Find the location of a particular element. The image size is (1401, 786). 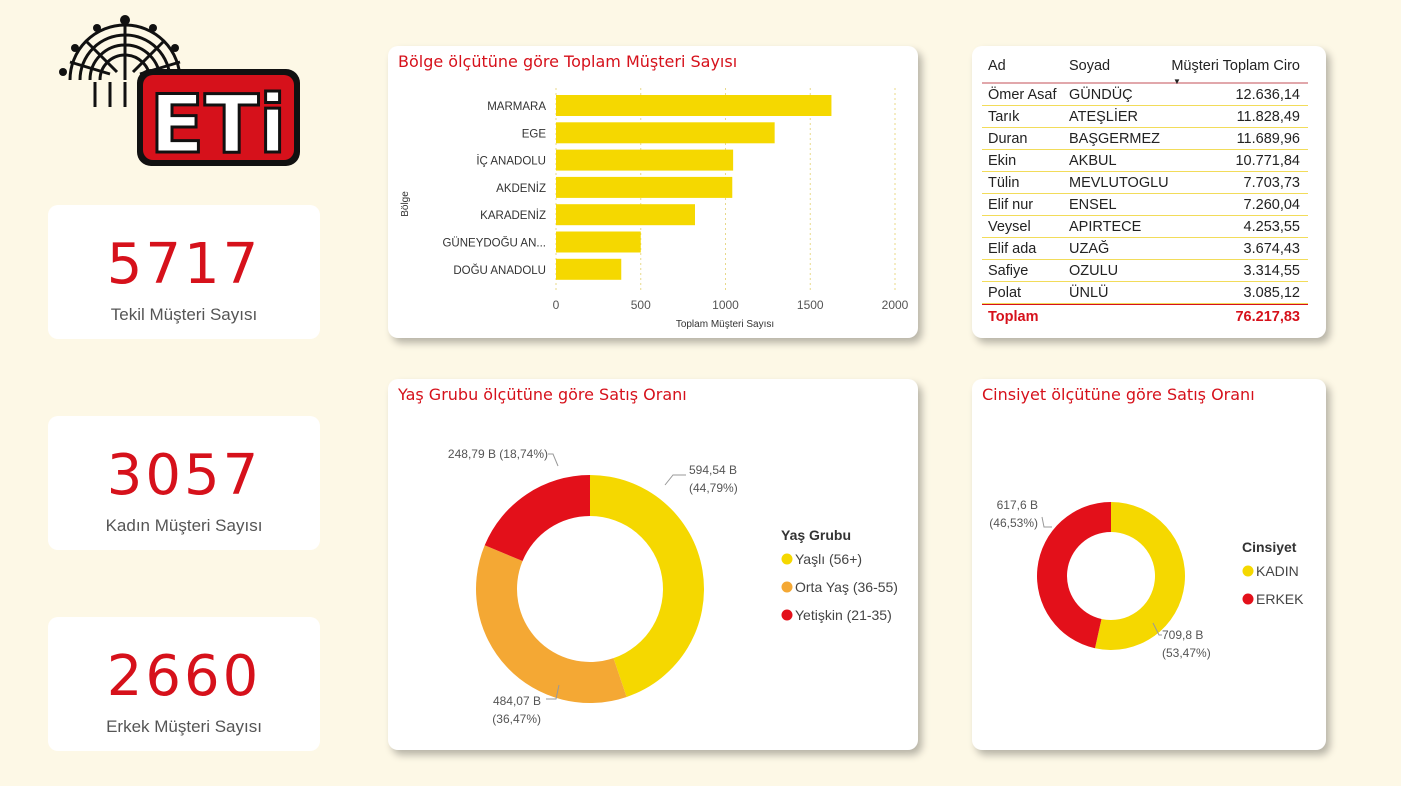

kpi-card-female-customers: 3057 Kadın Müşteri Sayısı is located at coordinates (184, 483).